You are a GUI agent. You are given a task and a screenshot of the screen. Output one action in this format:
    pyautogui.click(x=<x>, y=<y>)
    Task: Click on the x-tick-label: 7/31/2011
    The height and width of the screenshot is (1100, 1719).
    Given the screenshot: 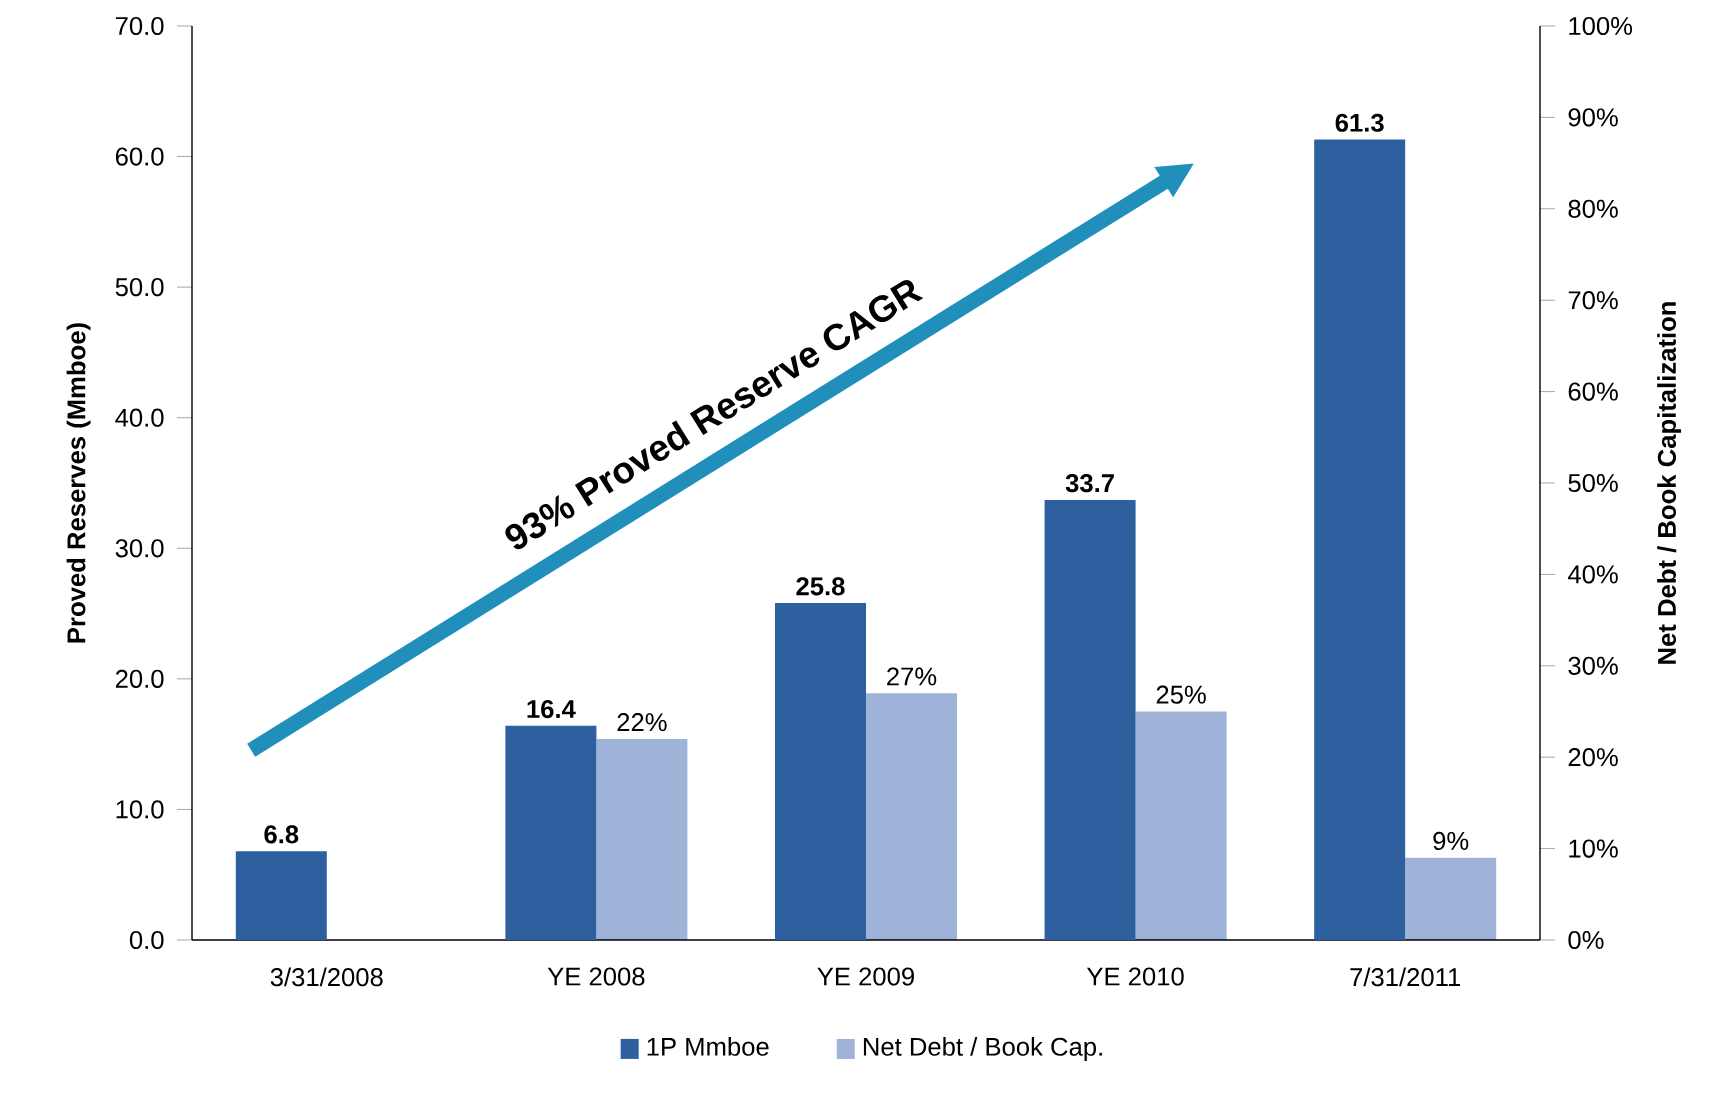 What is the action you would take?
    pyautogui.click(x=1405, y=977)
    